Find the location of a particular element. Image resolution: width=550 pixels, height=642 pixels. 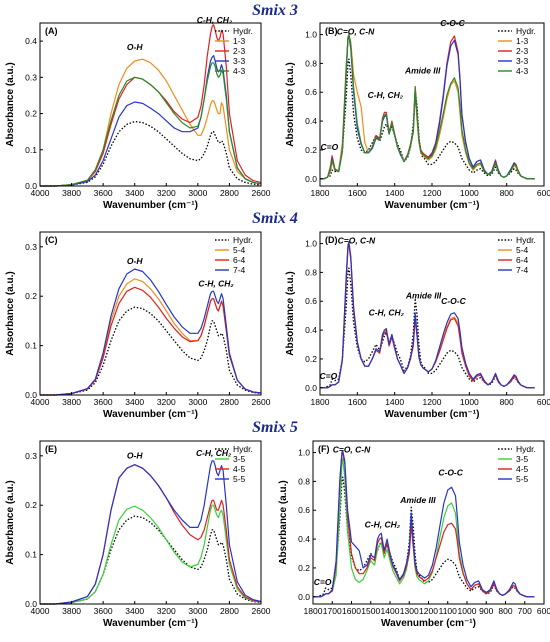

legend-label: 5-4 is located at coordinates (239, 250).